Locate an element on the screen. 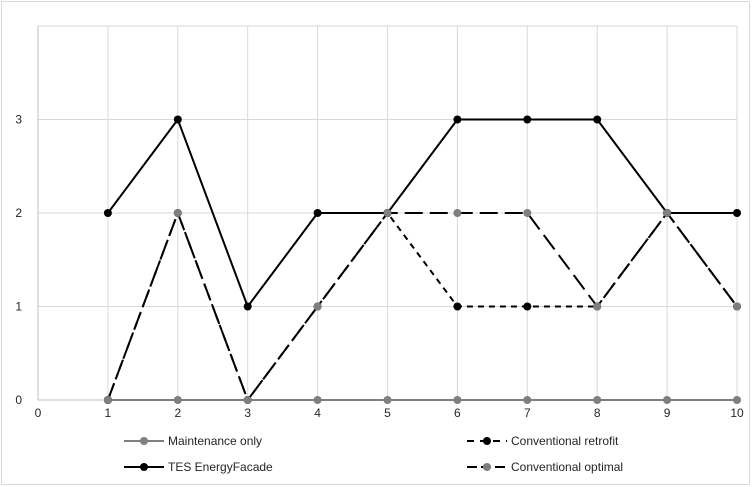  x-tick-label: 5 is located at coordinates (387, 413).